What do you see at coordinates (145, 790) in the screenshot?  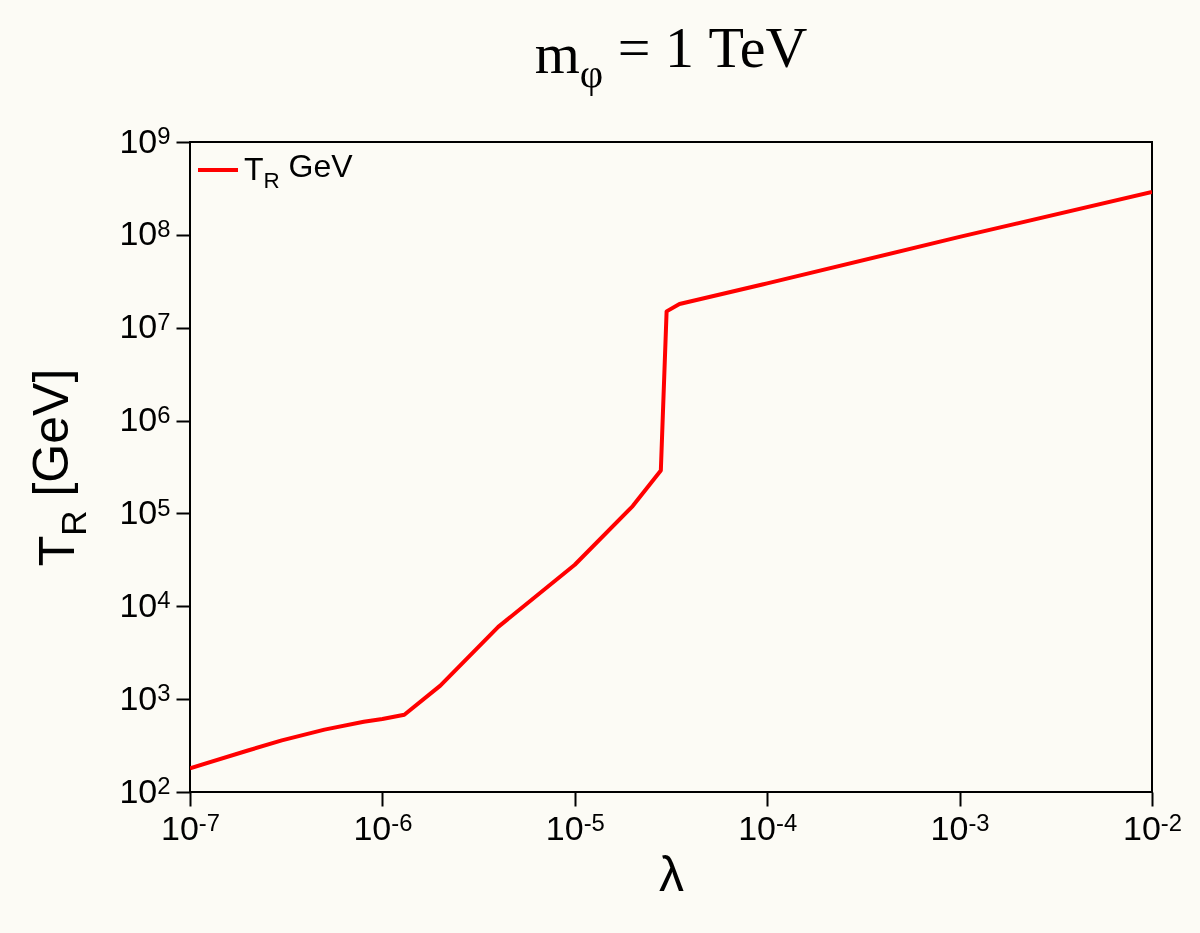 I see `y-tick-label: 10$^{2}$` at bounding box center [145, 790].